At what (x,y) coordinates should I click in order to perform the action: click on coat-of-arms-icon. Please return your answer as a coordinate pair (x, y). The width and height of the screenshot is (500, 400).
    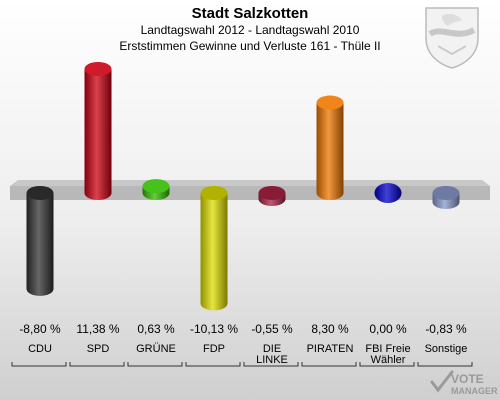
    Looking at the image, I should click on (452, 38).